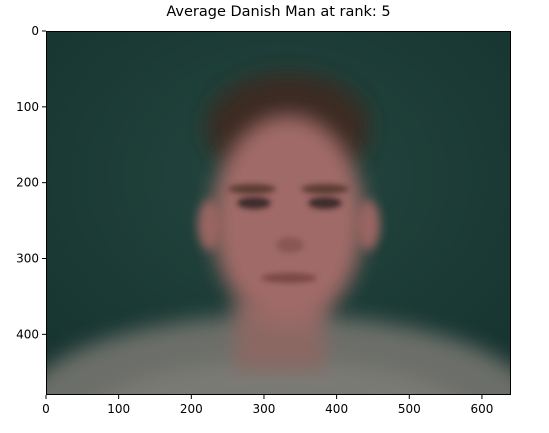  Describe the element at coordinates (254, 203) in the screenshot. I see `left-eye` at that location.